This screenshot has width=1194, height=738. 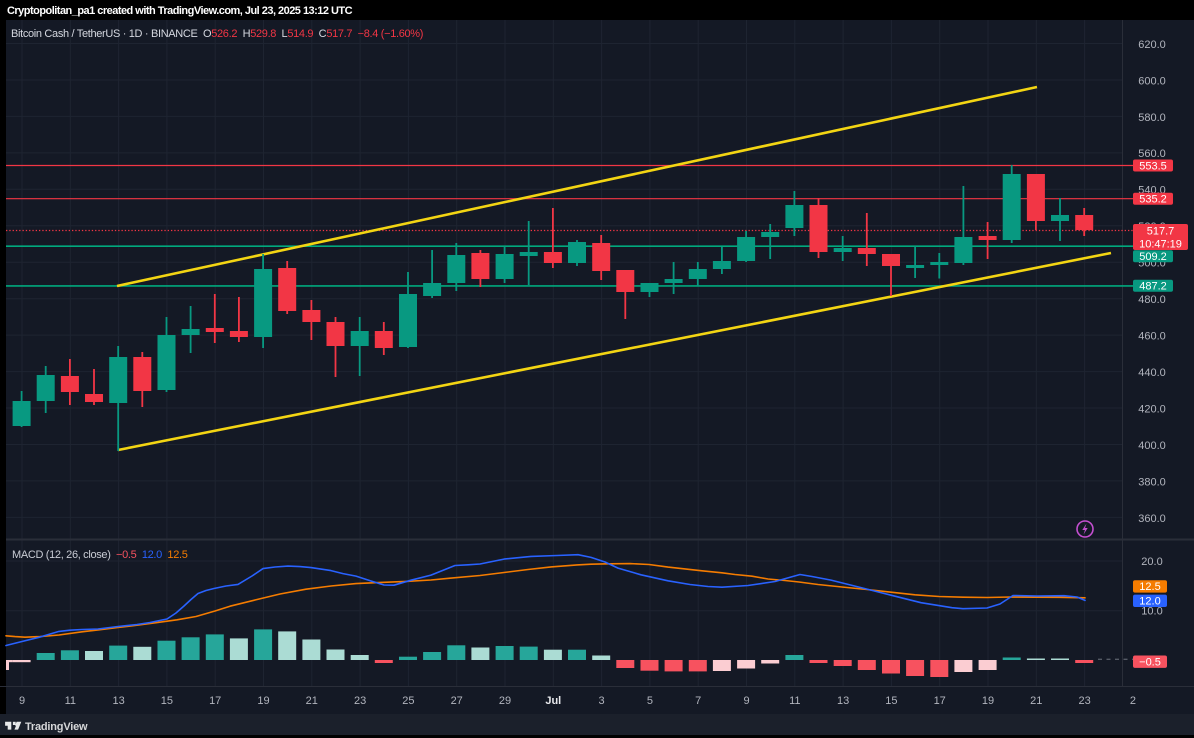 What do you see at coordinates (1152, 519) in the screenshot?
I see `svg-text: 360.0` at bounding box center [1152, 519].